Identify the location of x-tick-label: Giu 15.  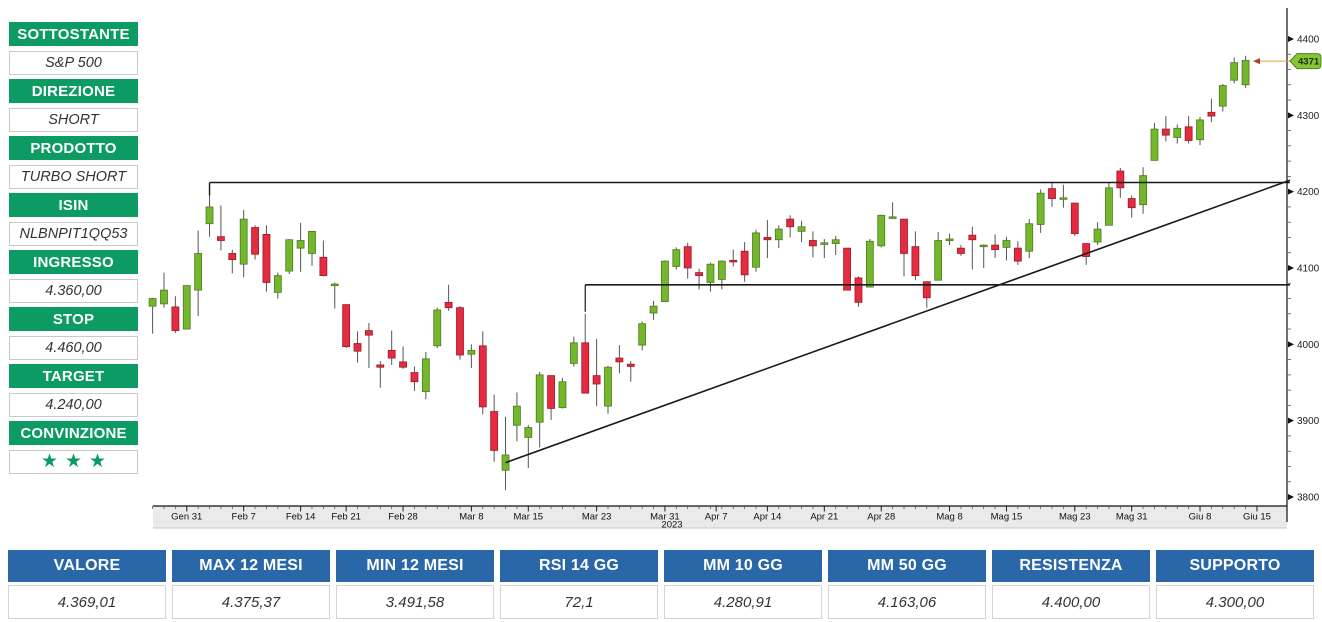
(1257, 517).